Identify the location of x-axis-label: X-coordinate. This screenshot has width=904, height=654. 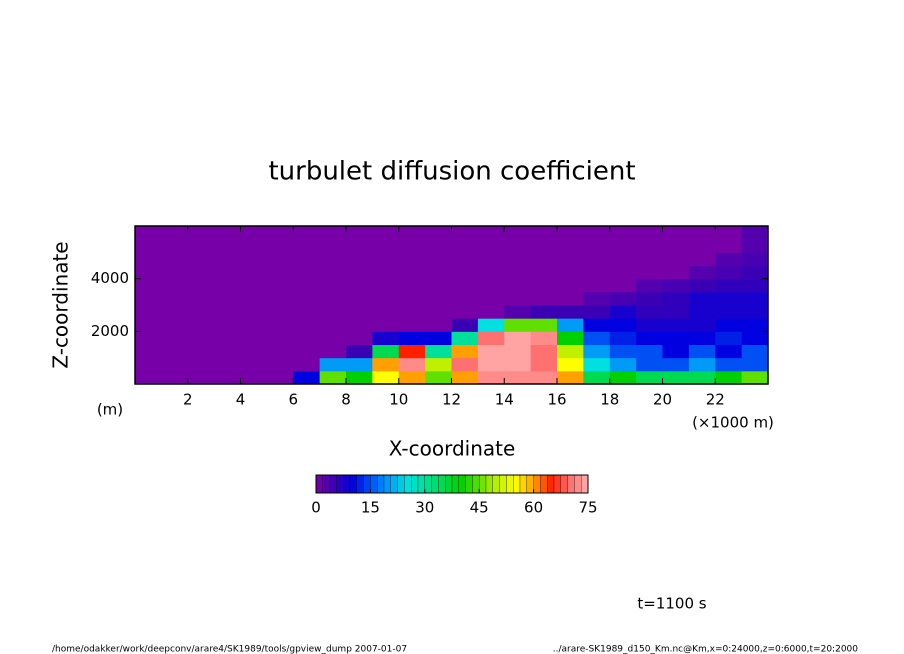
(452, 449).